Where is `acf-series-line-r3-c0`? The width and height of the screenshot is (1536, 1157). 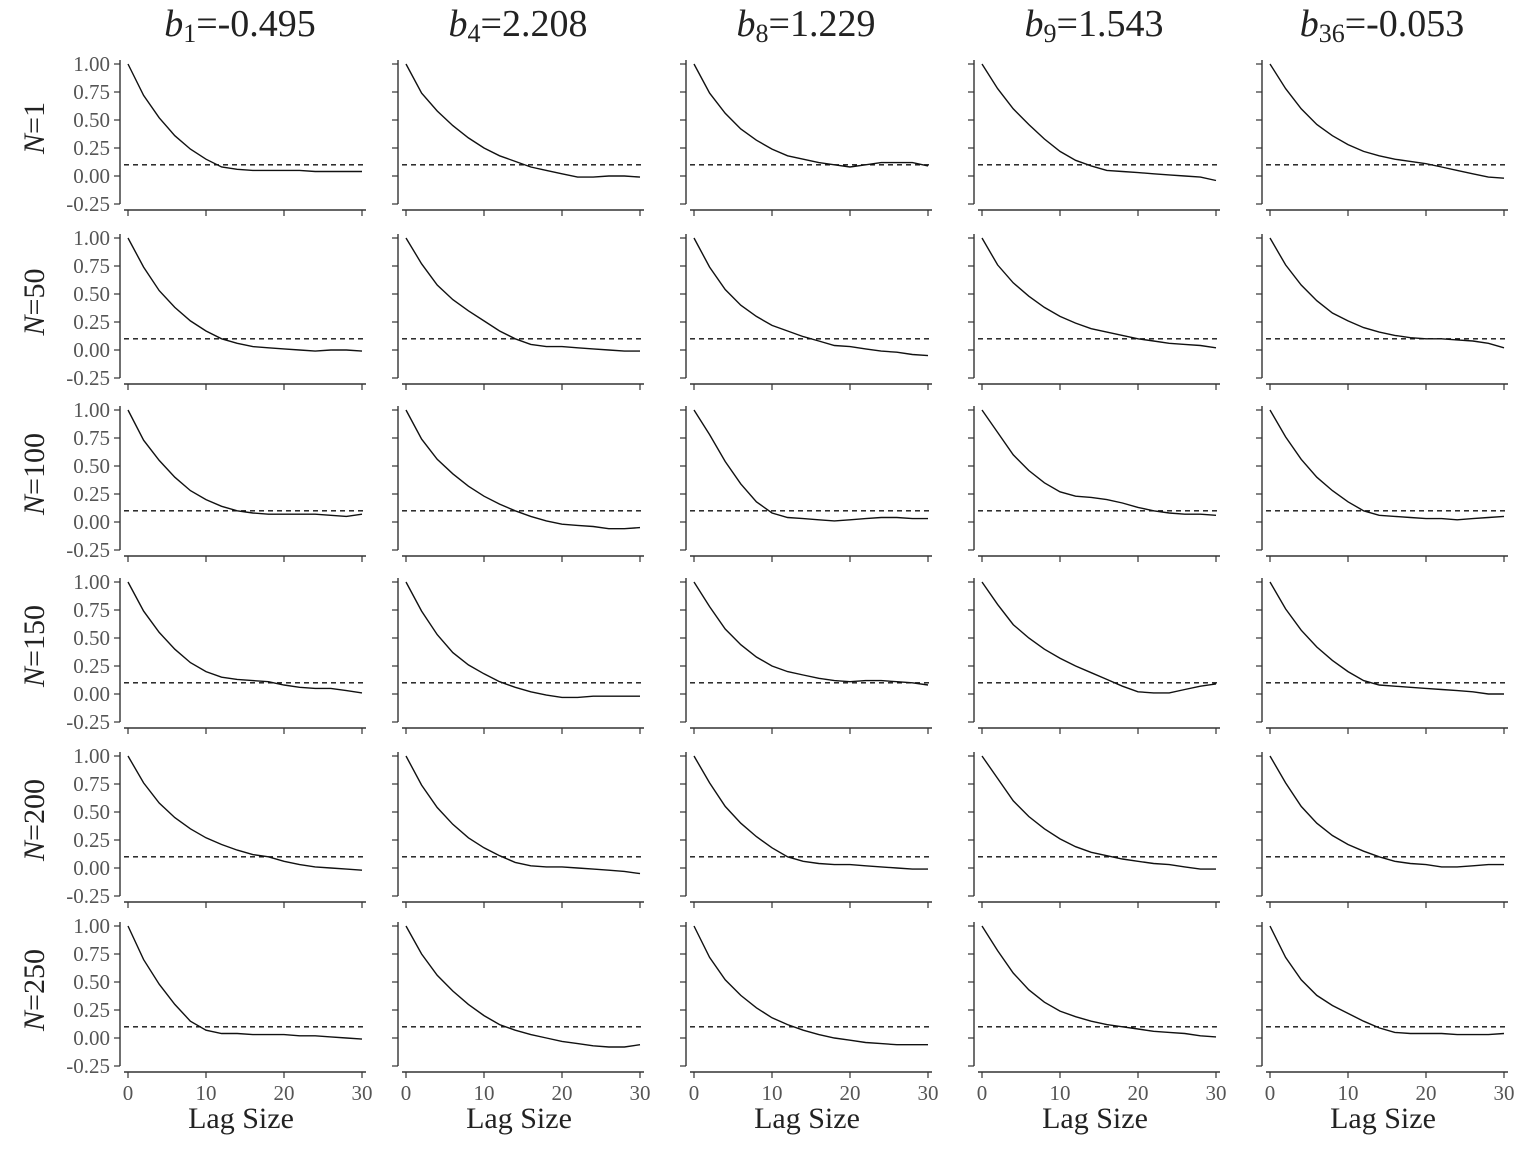
acf-series-line-r3-c0 is located at coordinates (245, 637).